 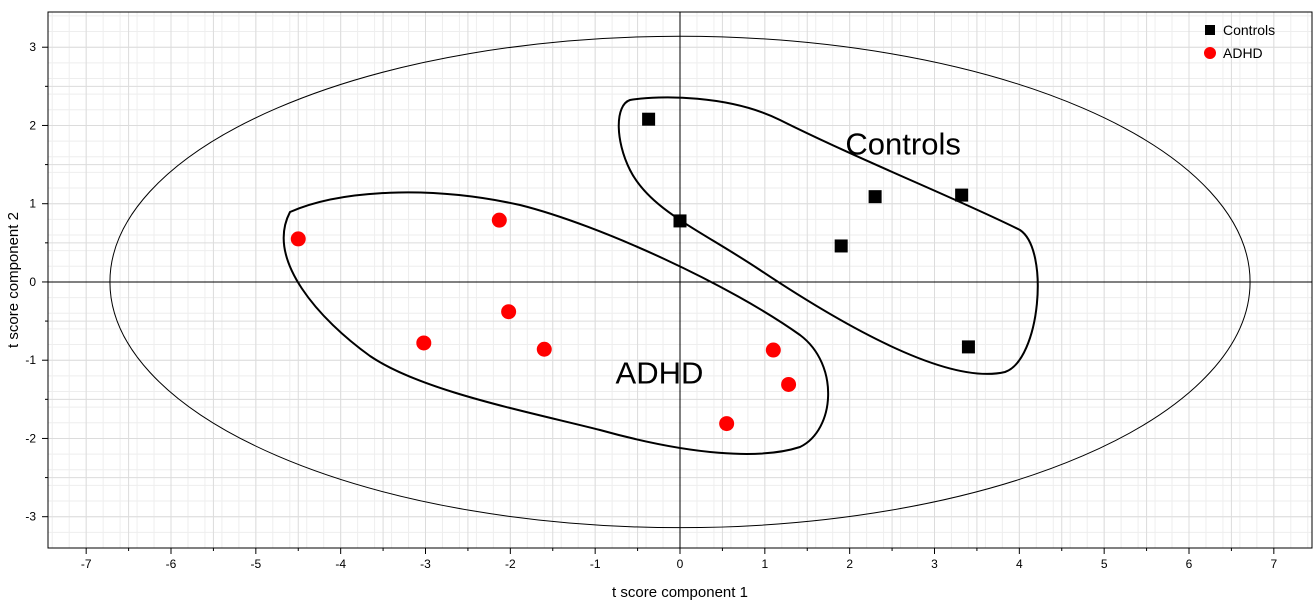 I want to click on x-tick-label: 1, so click(x=764, y=564).